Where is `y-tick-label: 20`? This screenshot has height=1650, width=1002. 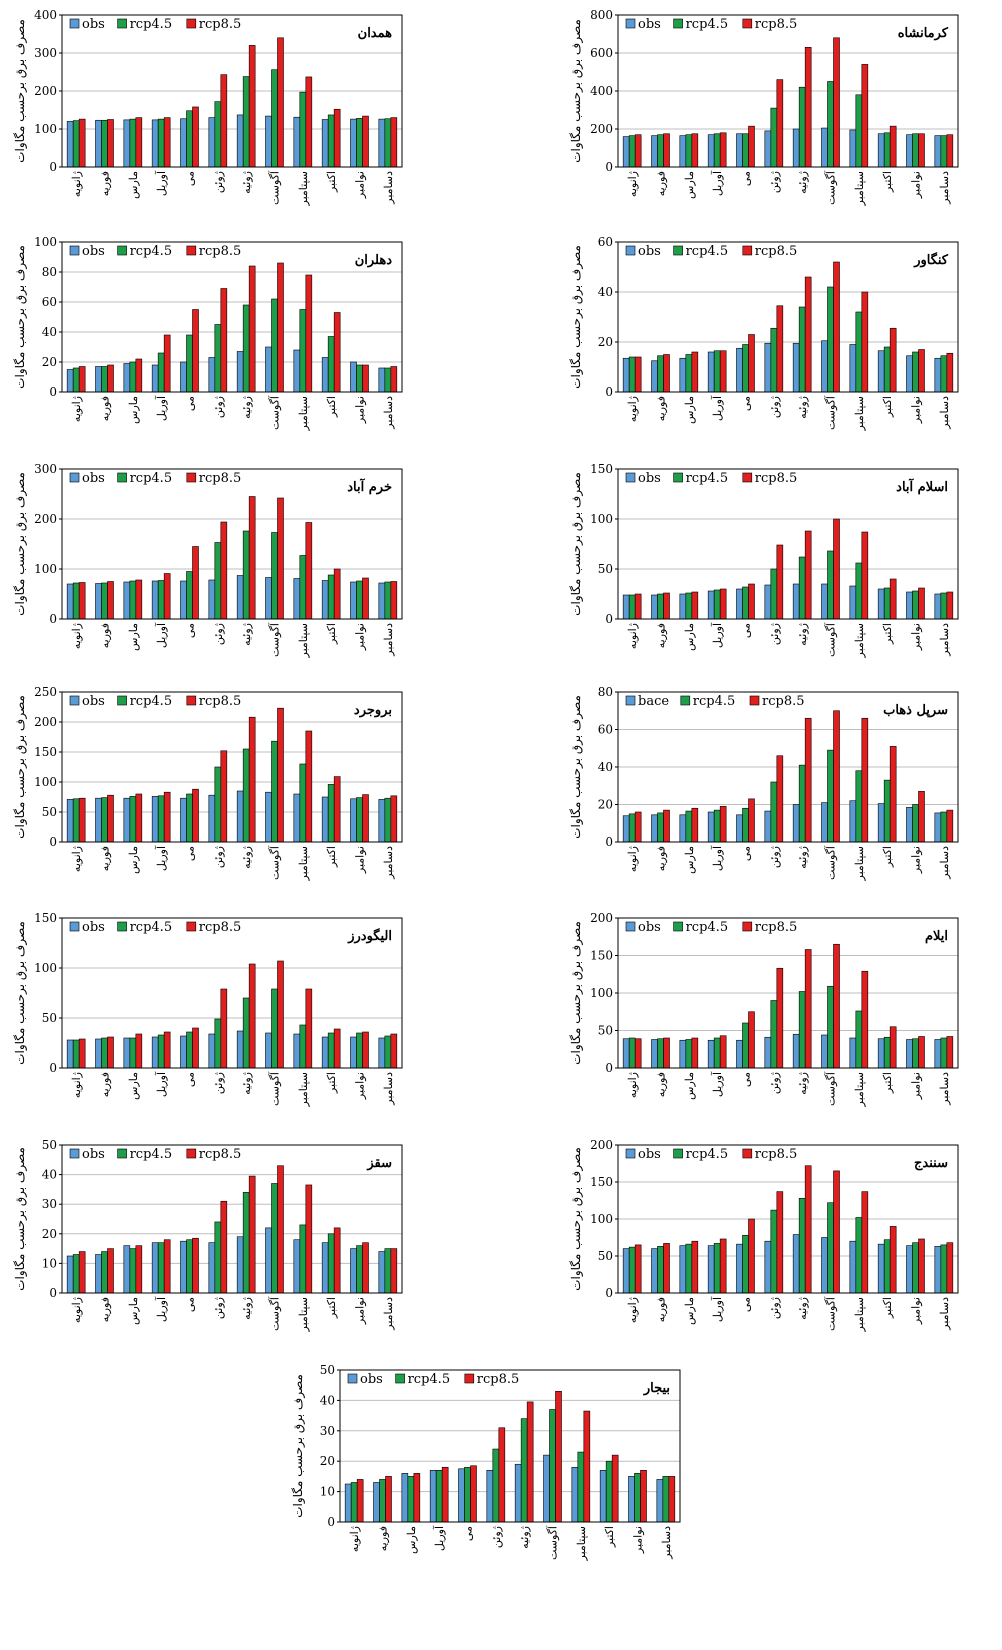
y-tick-label: 20 is located at coordinates (605, 805).